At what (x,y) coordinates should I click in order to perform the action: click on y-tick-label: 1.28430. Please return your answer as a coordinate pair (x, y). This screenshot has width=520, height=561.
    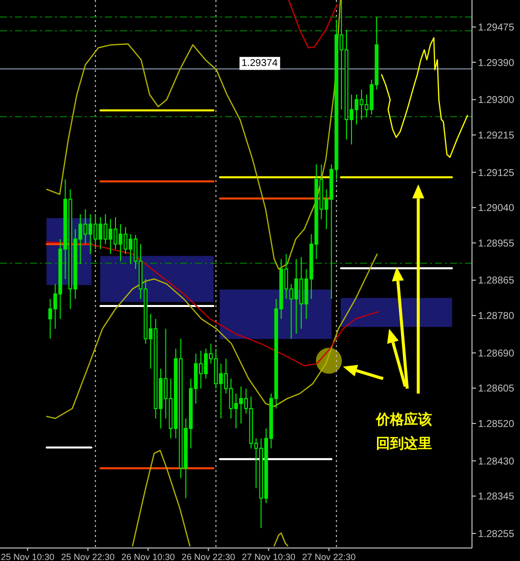
    Looking at the image, I should click on (496, 462).